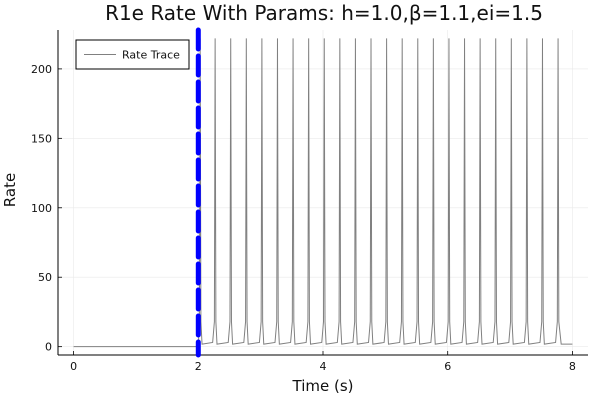 The width and height of the screenshot is (600, 400). Describe the element at coordinates (41, 69) in the screenshot. I see `y-tick-label: 200` at that location.